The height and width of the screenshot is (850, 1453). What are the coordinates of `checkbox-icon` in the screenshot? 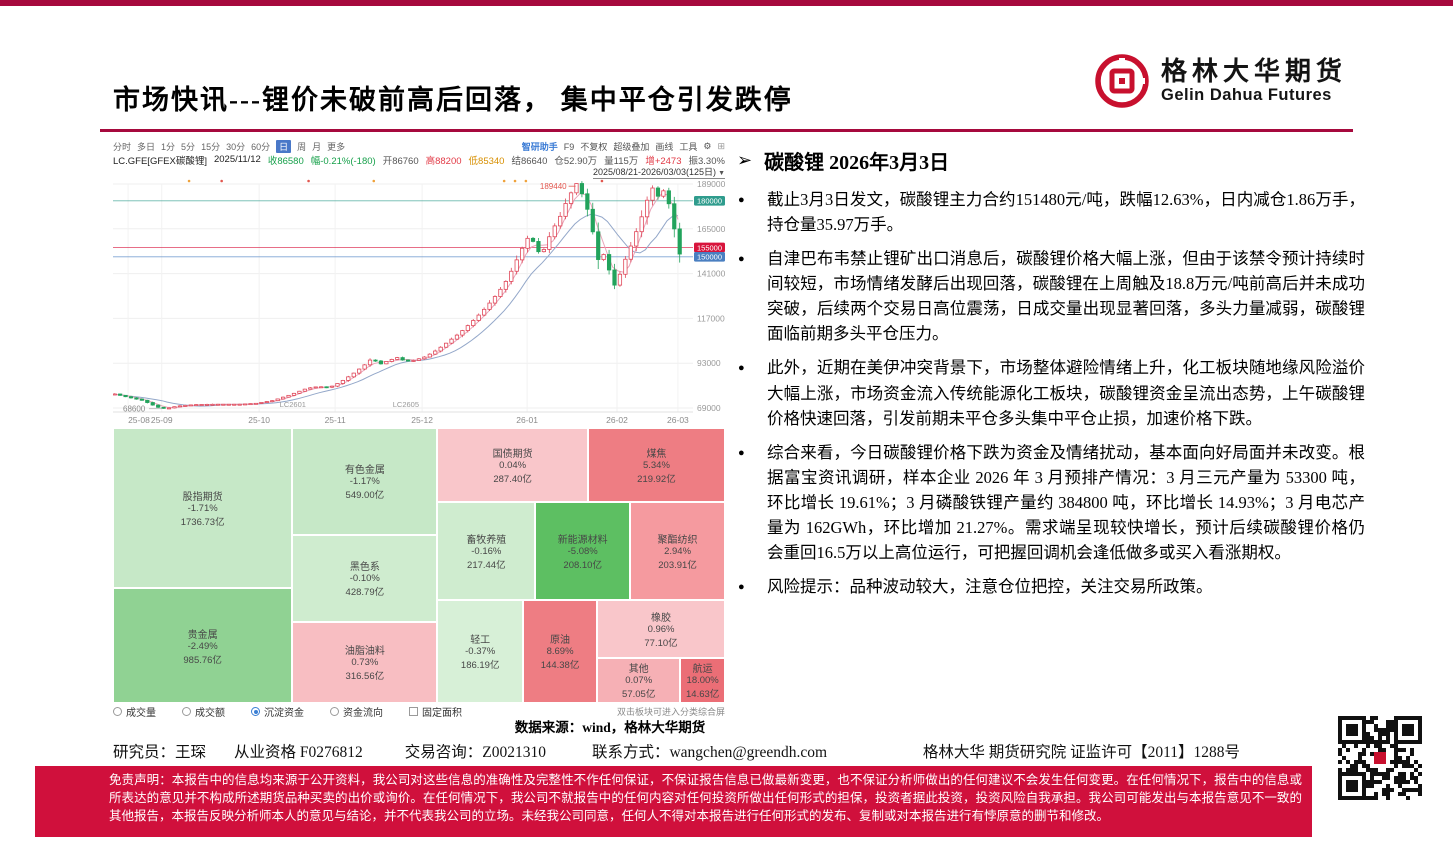 It's located at (413, 711).